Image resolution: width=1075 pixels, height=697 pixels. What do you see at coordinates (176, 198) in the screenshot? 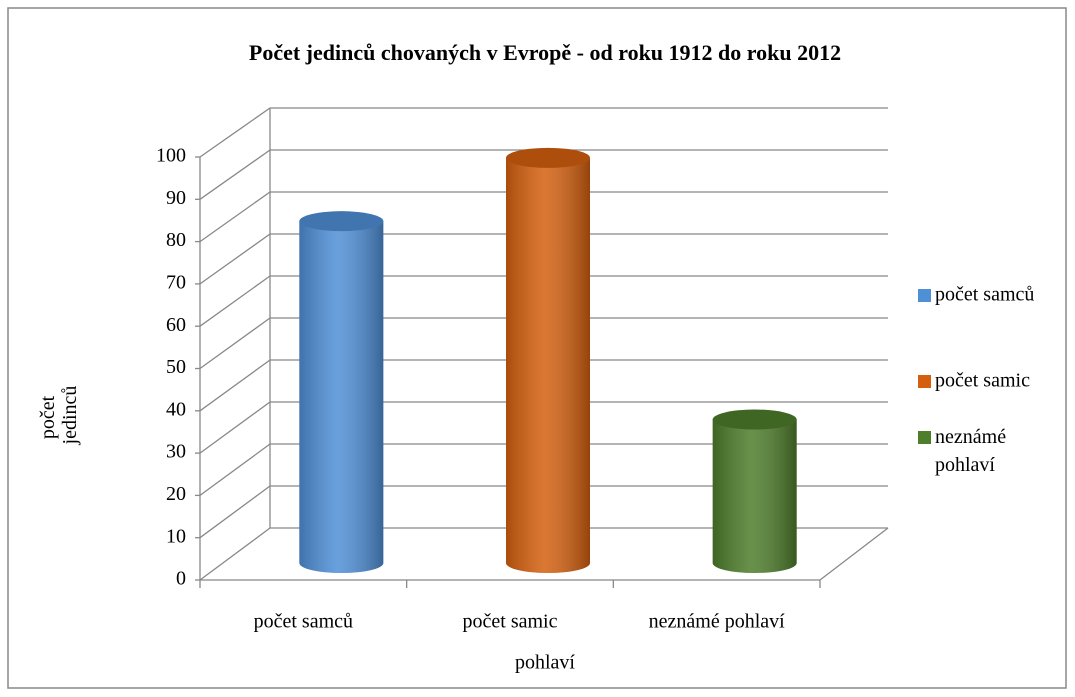
I see `y-tick-label: 90` at bounding box center [176, 198].